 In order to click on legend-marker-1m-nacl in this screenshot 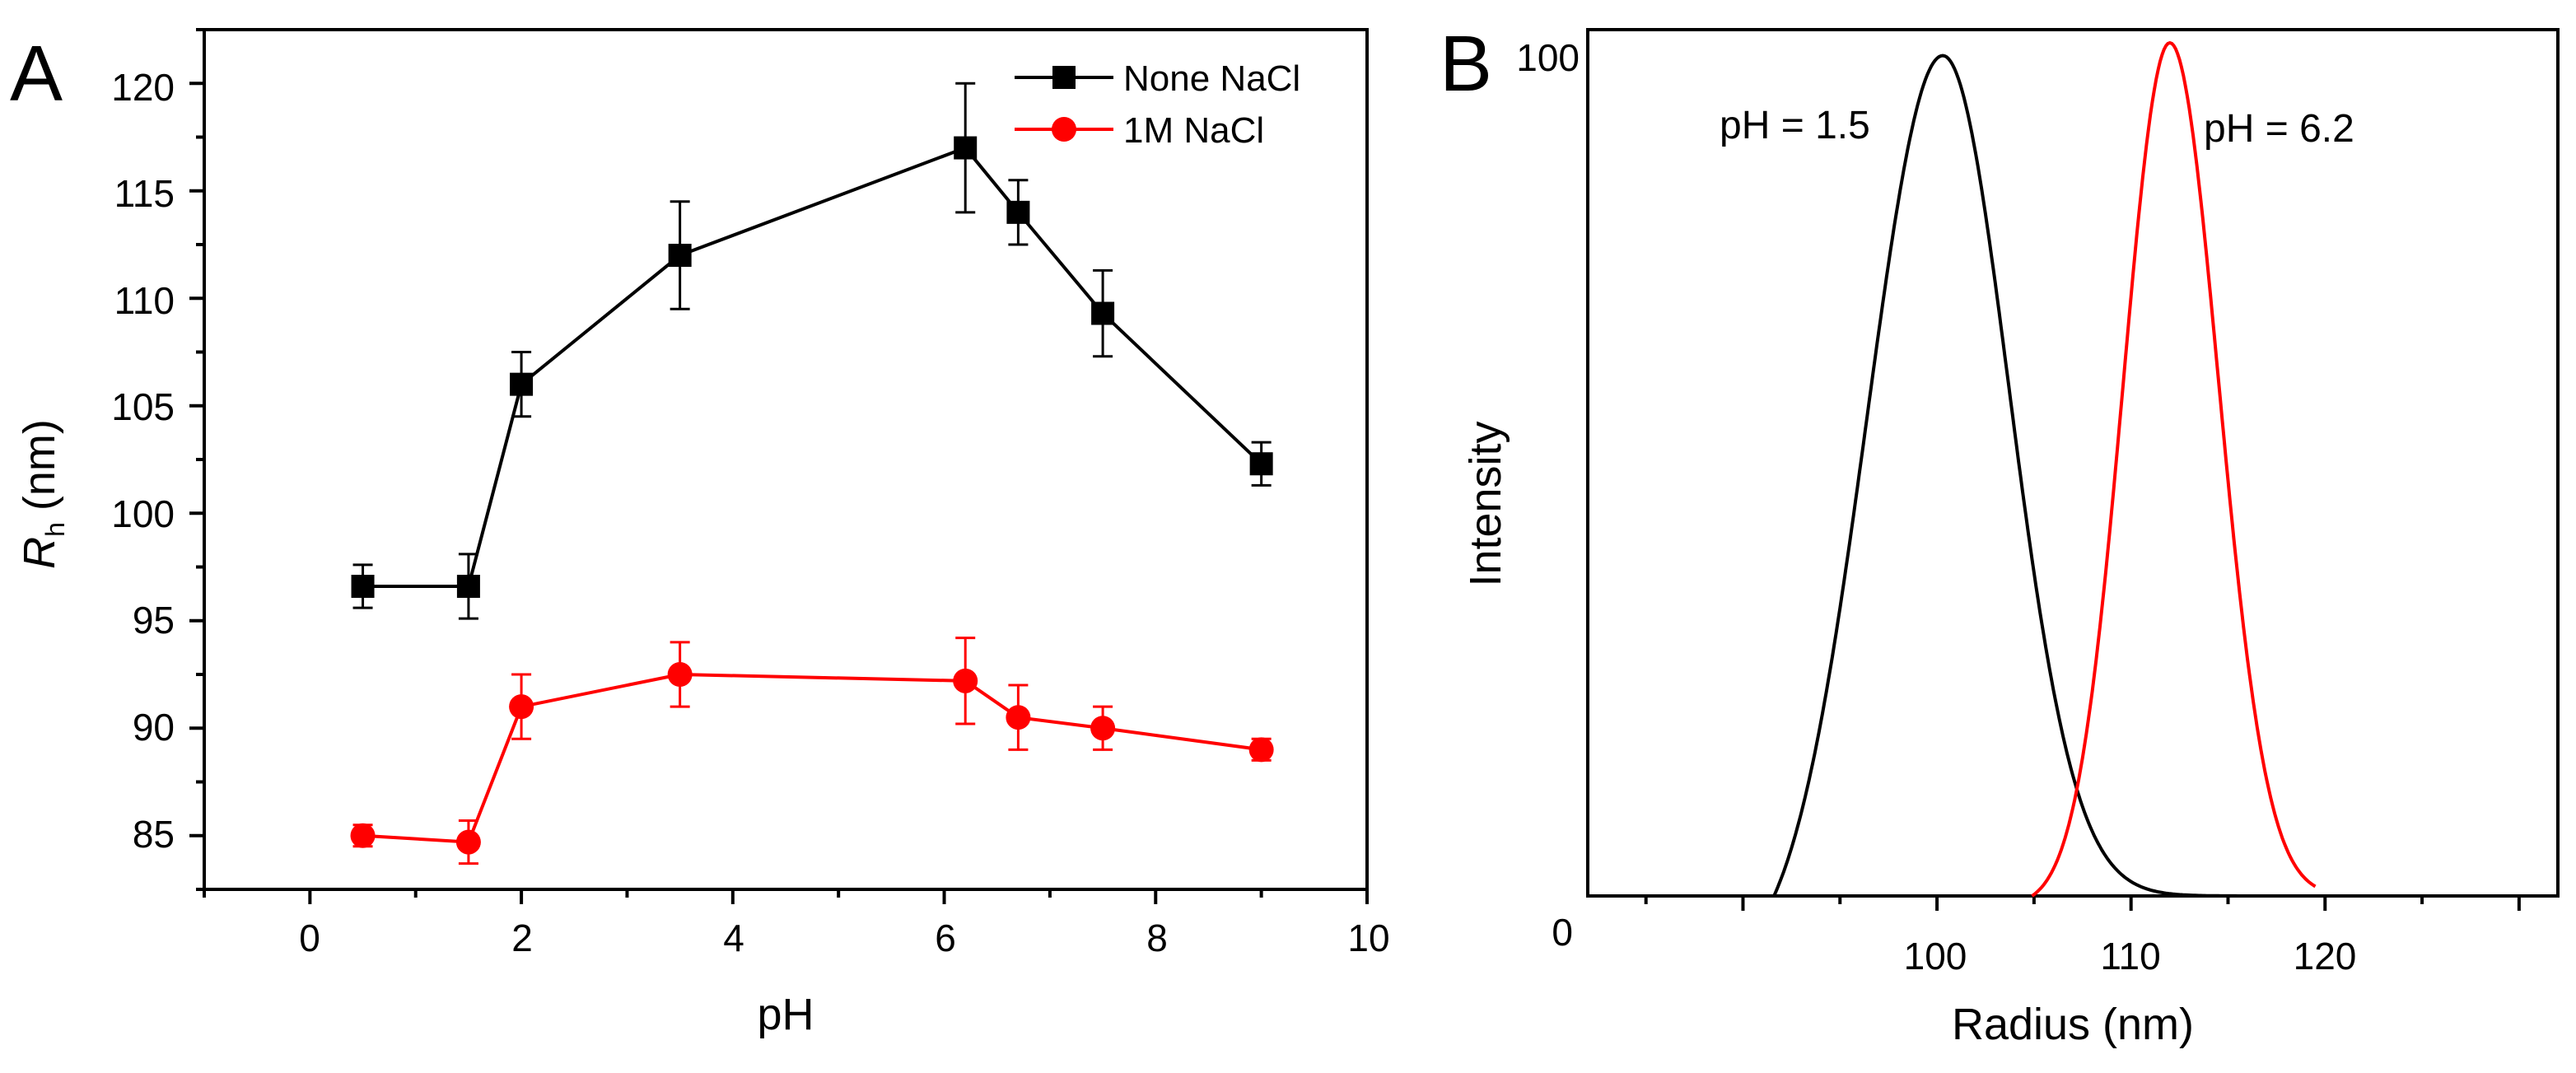, I will do `click(1064, 129)`.